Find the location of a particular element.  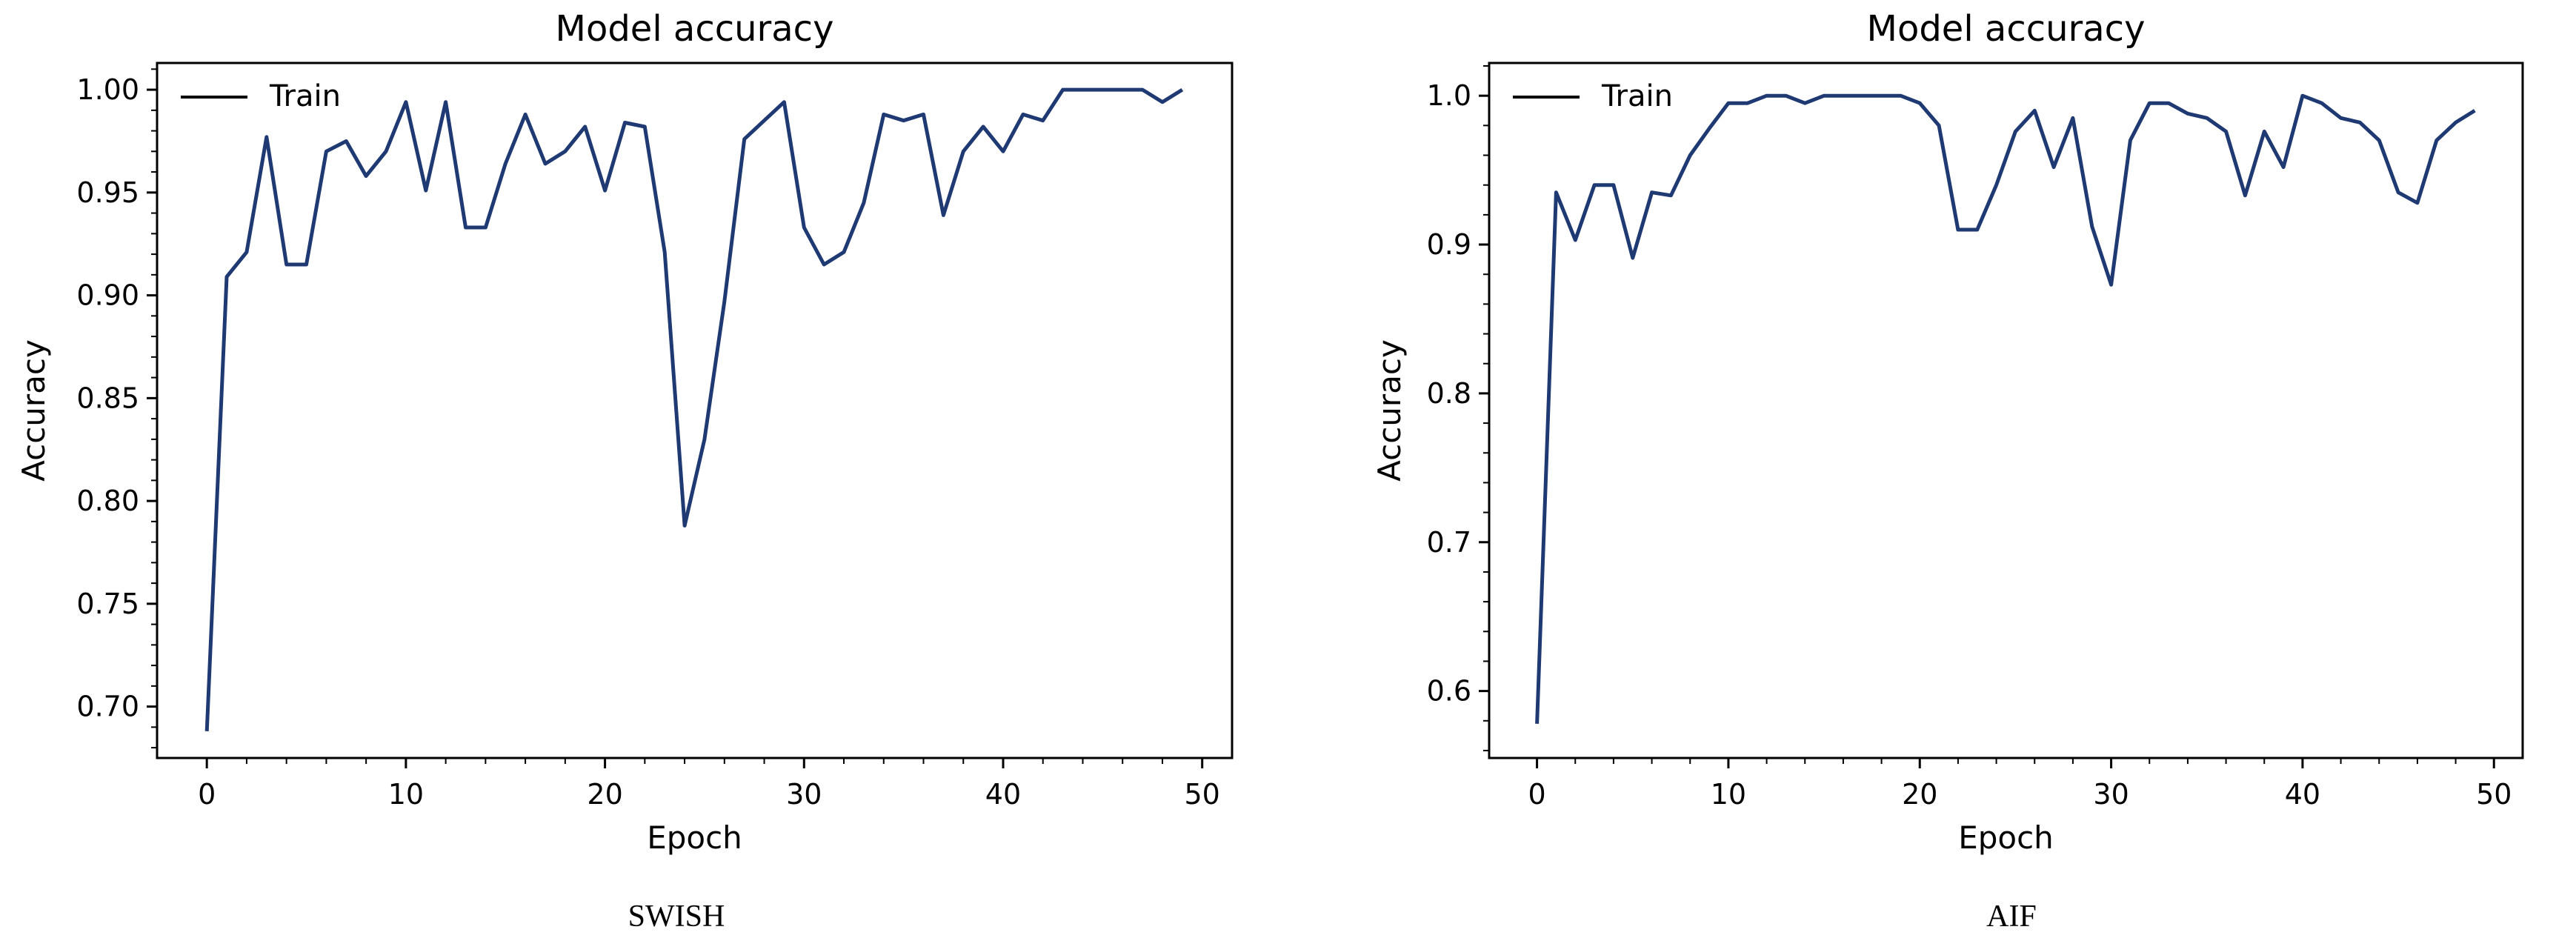

y-tick-label: 0.75 is located at coordinates (108, 604).